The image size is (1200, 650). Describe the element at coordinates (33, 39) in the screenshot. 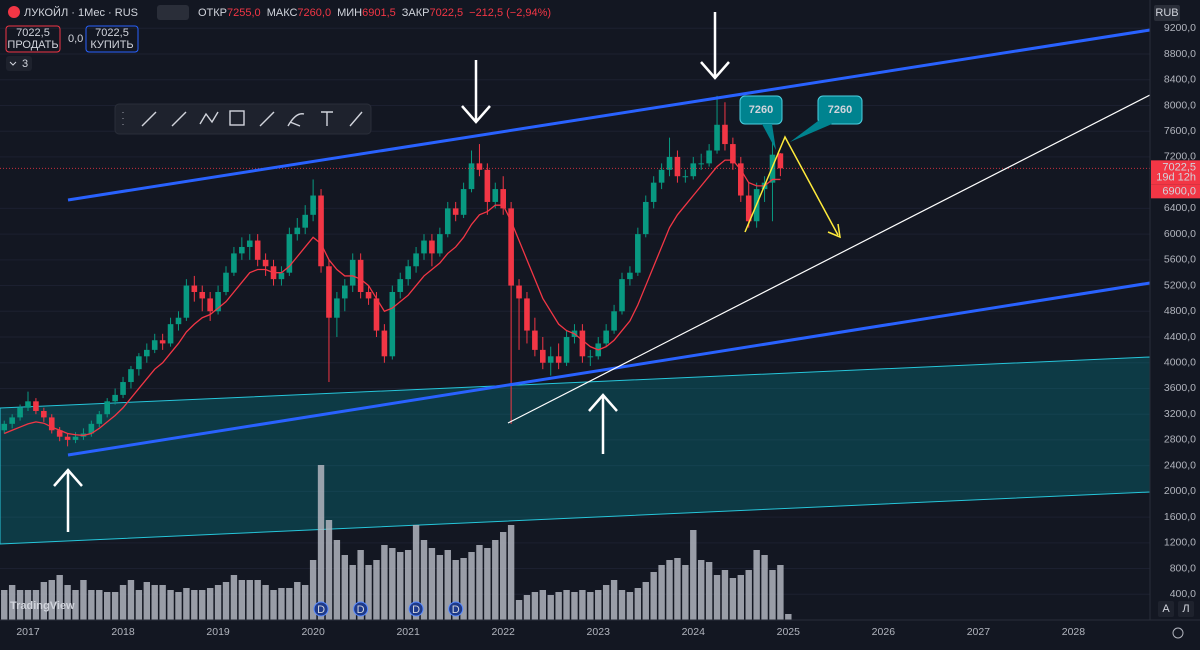

I see `sell-button` at that location.